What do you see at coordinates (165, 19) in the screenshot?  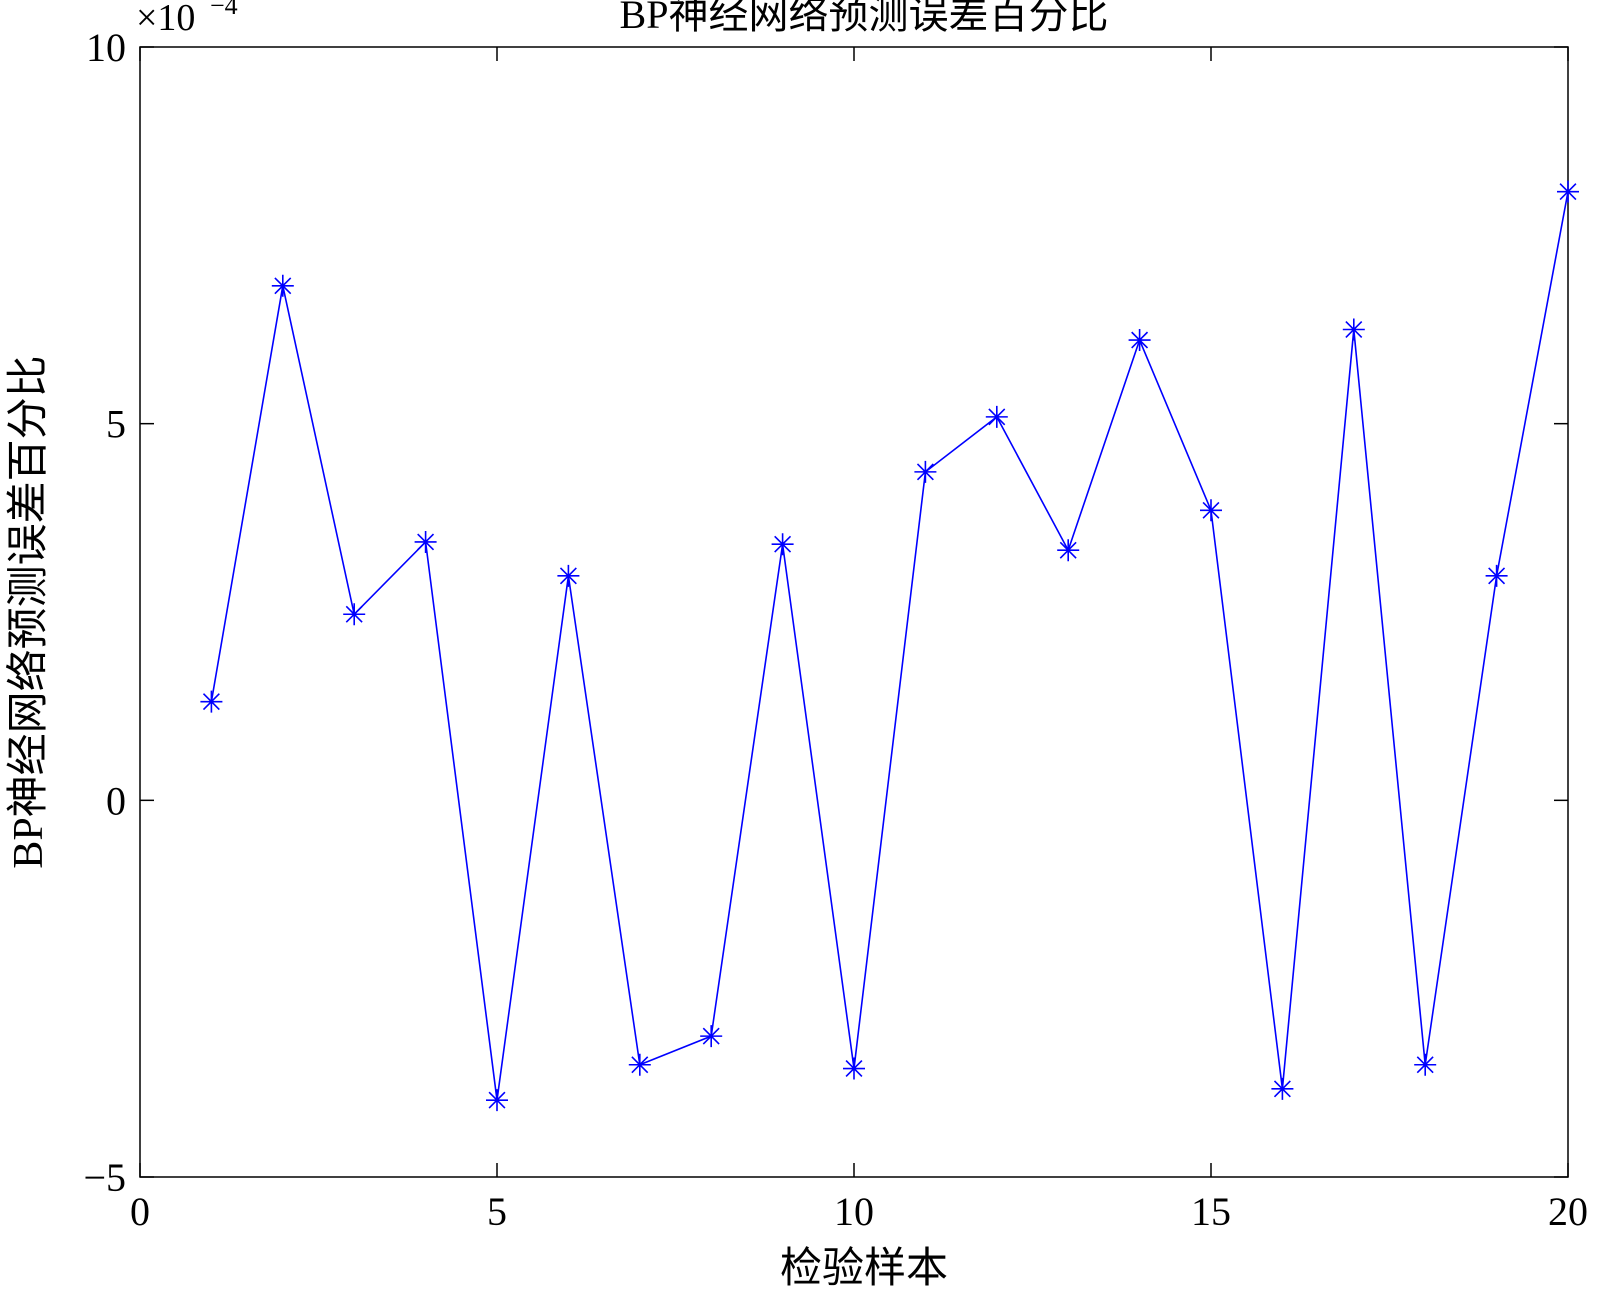 I see `y-scale-label: ×10` at bounding box center [165, 19].